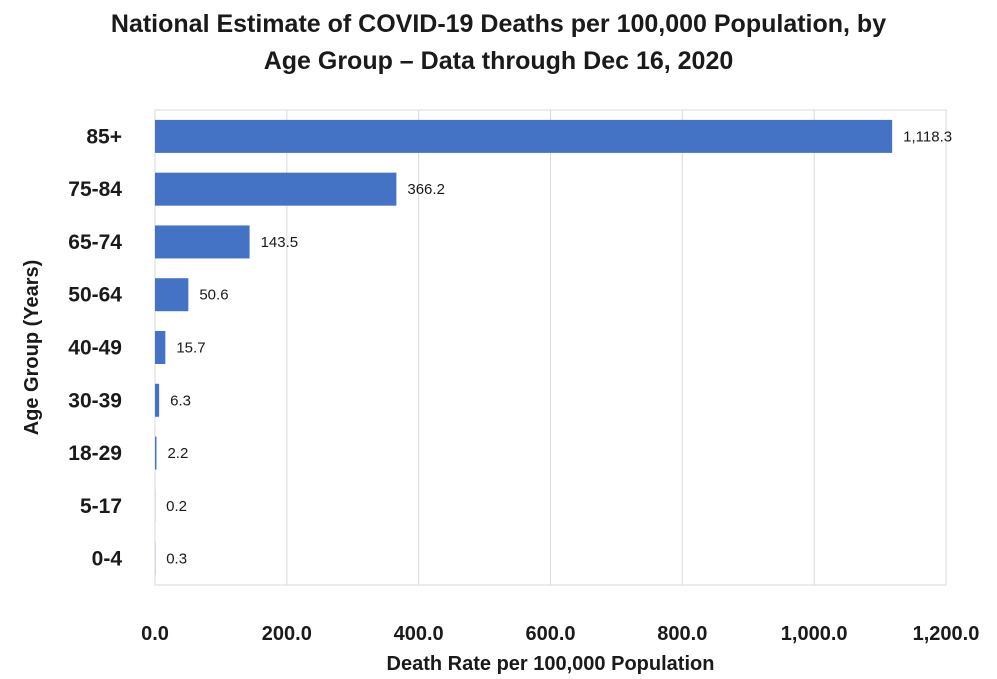  Describe the element at coordinates (426, 189) in the screenshot. I see `data-label: 366.2` at that location.